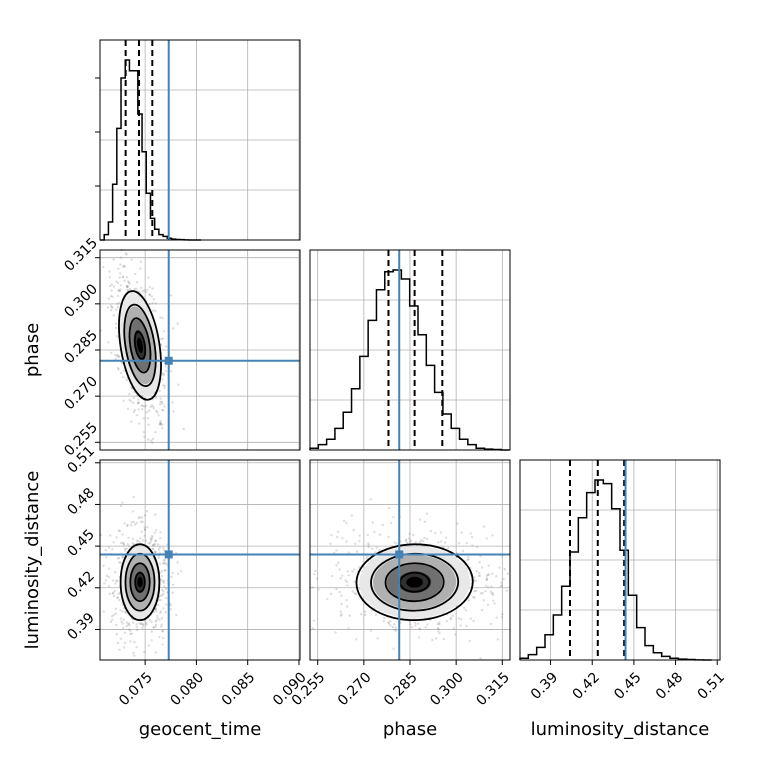 The height and width of the screenshot is (760, 760). I want to click on x-tick-label: 0.51, so click(711, 685).